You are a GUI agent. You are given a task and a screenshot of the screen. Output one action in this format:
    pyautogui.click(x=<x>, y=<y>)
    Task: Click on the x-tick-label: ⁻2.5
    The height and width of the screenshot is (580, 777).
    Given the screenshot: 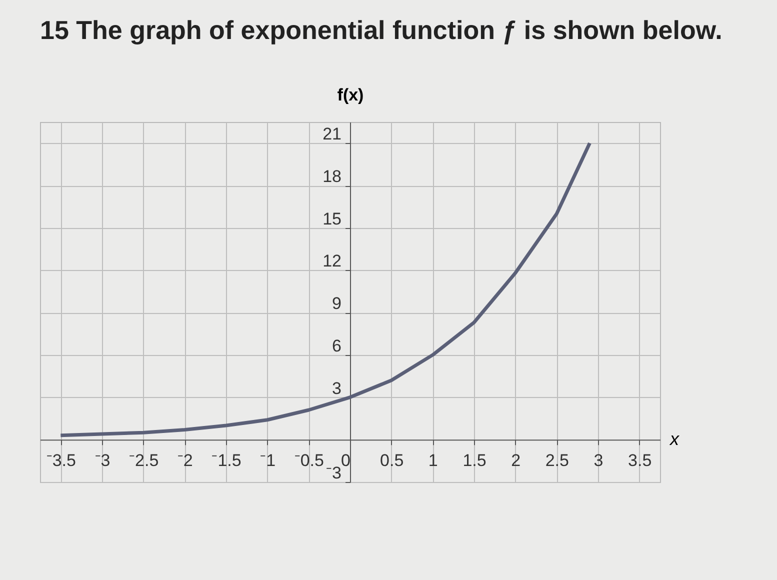 What is the action you would take?
    pyautogui.click(x=144, y=460)
    